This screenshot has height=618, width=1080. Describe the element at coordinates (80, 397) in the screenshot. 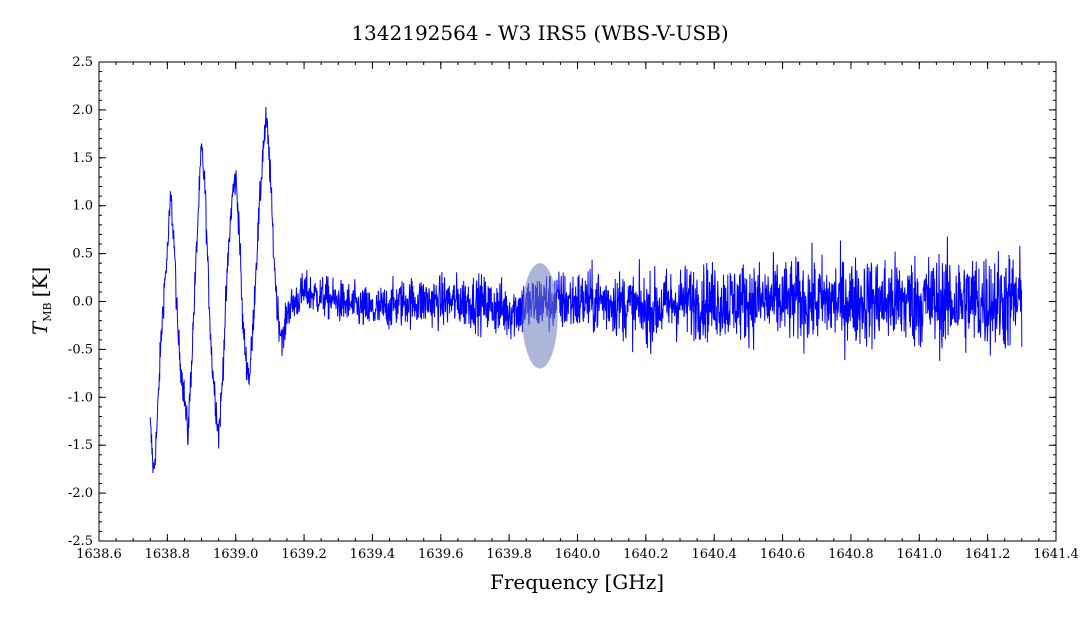

I see `y-tick-label: -1.0` at that location.